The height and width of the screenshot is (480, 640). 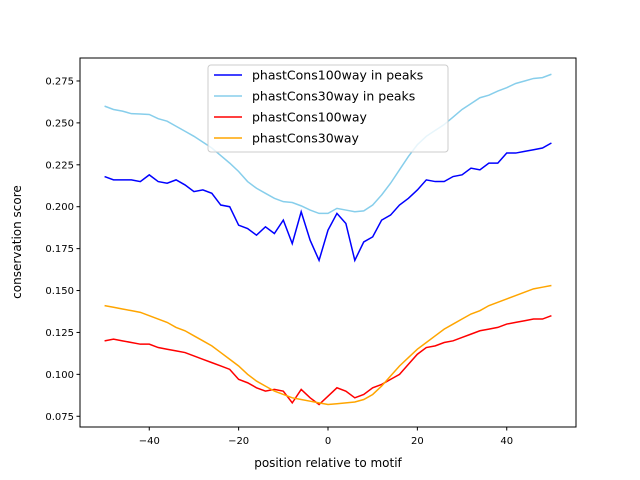 I want to click on y-tick-label: 0.175, so click(x=59, y=249).